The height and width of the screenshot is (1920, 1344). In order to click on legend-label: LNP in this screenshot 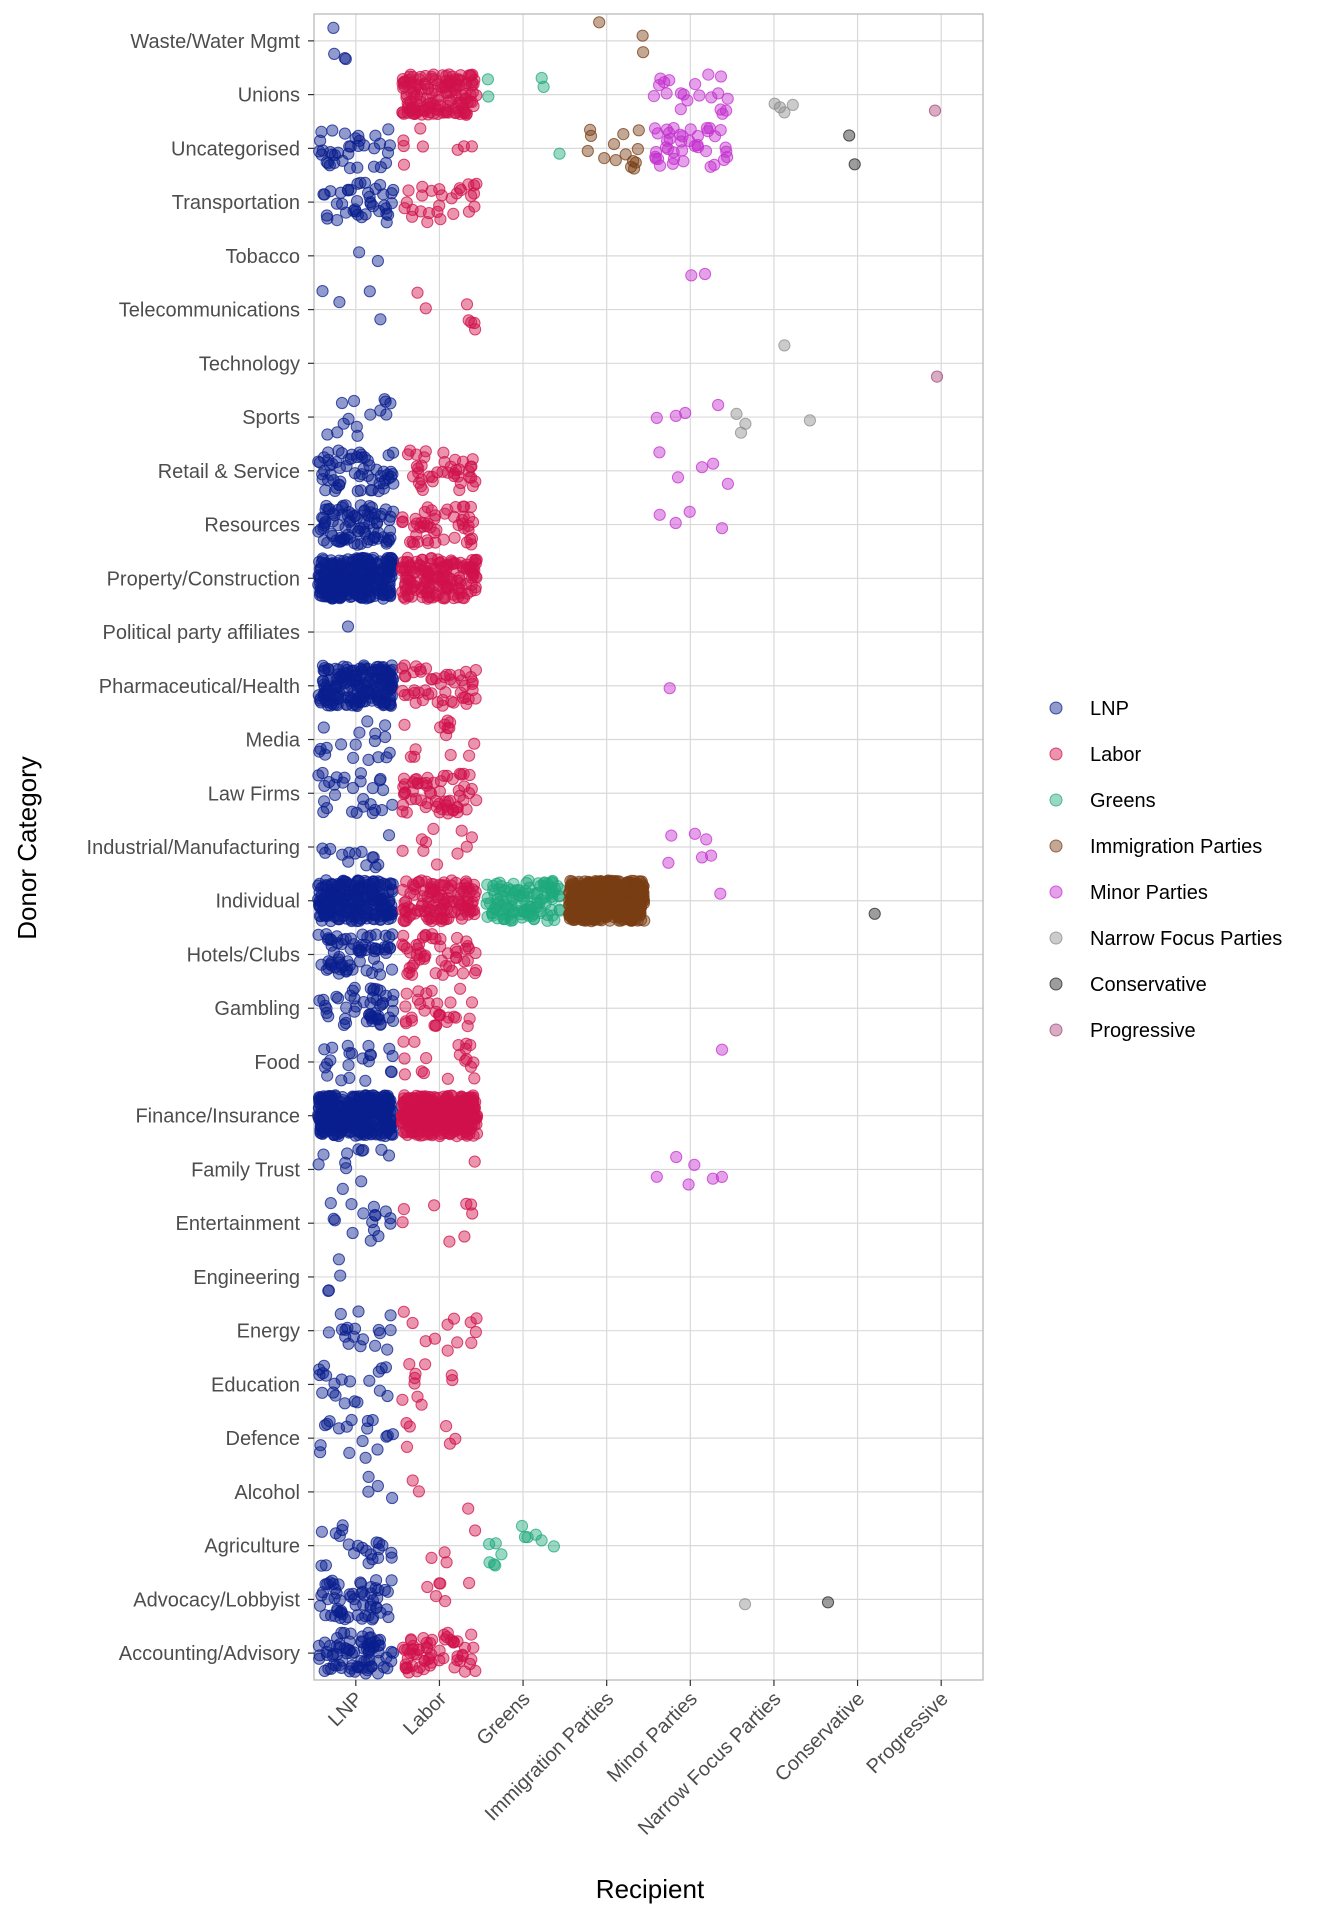, I will do `click(1109, 709)`.